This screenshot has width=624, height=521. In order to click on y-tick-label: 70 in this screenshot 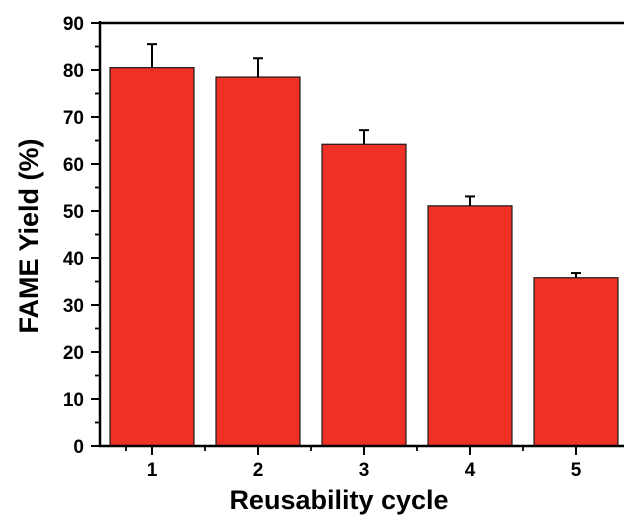, I will do `click(73, 118)`.